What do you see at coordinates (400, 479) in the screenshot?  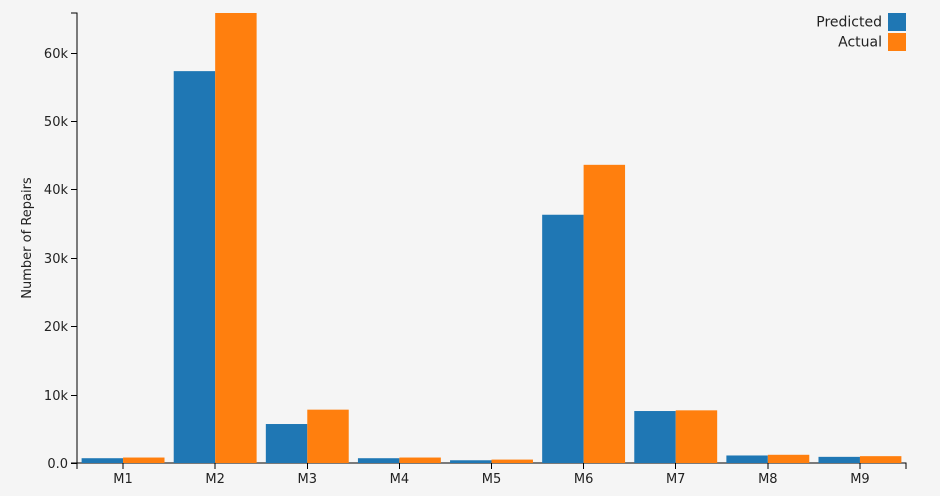 I see `x-tick-label: M4` at bounding box center [400, 479].